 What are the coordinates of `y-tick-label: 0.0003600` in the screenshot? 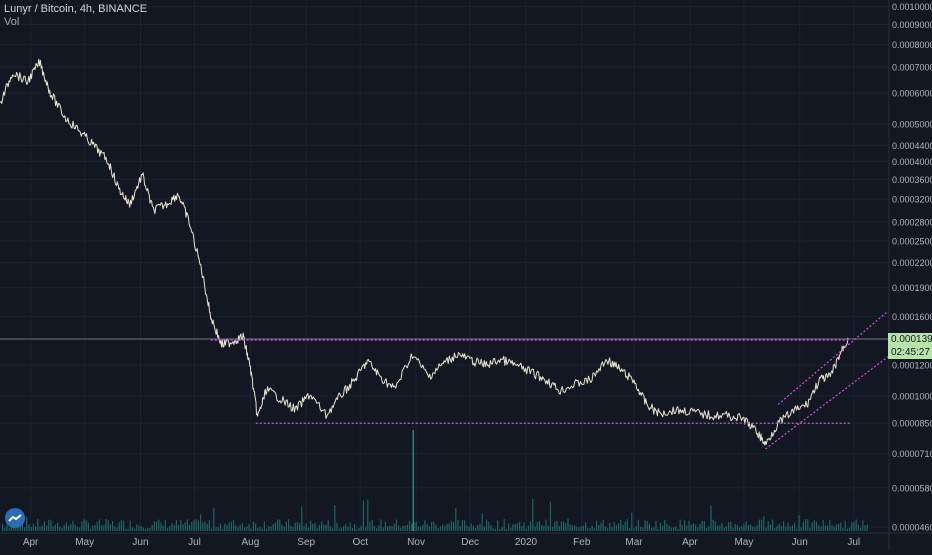 It's located at (912, 180).